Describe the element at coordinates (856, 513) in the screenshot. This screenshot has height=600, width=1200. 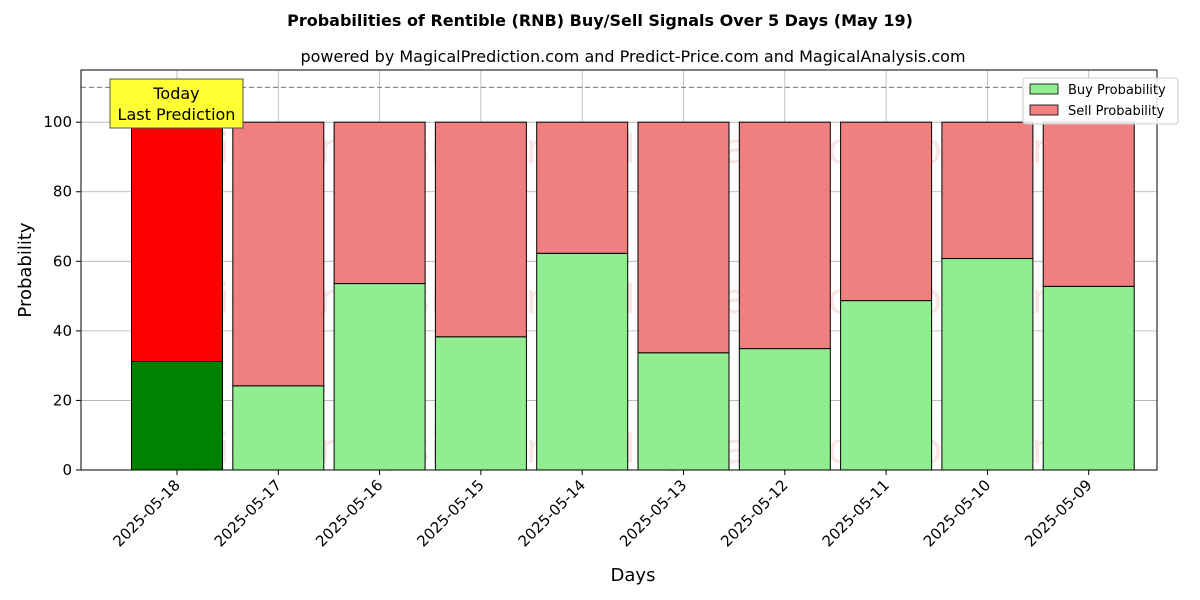
I see `x-tick-label: 2025-05-11` at that location.